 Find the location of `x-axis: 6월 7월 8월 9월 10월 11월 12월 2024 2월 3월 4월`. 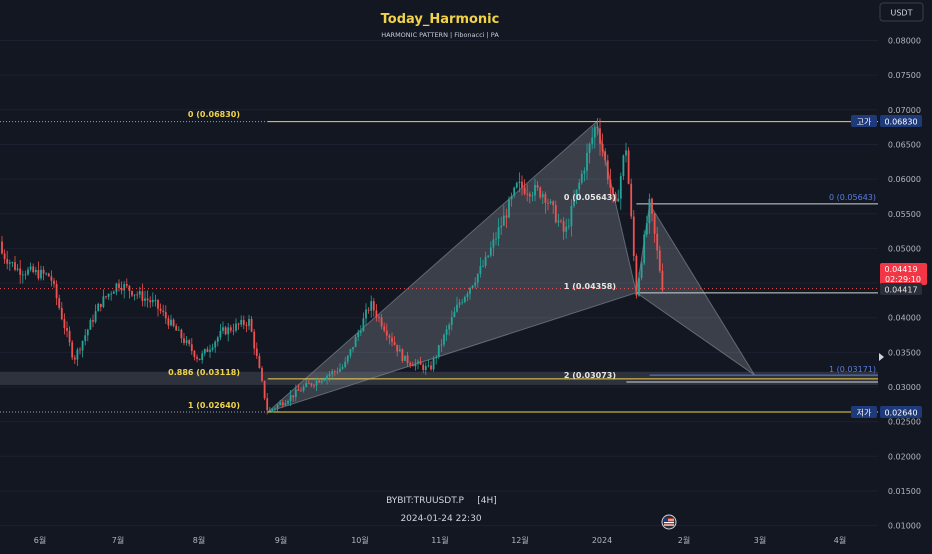

x-axis: 6월 7월 8월 9월 10월 11월 12월 2024 2월 3월 4월 is located at coordinates (440, 540).